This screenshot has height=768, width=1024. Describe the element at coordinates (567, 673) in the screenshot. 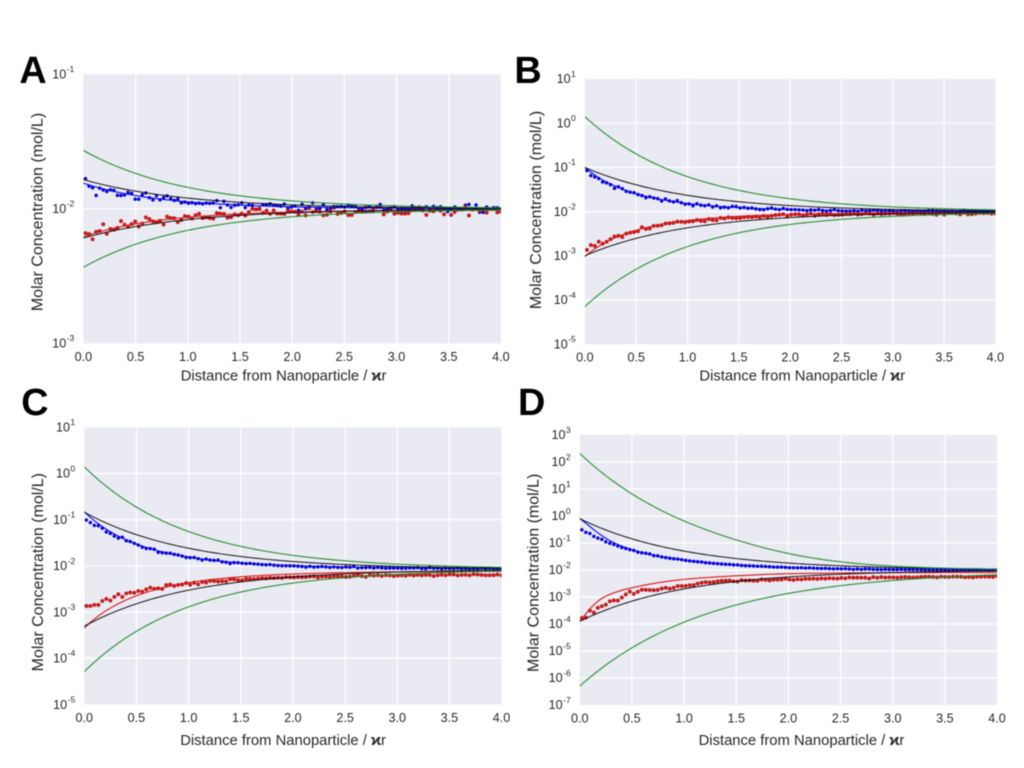

I see `svg-text: -6` at that location.